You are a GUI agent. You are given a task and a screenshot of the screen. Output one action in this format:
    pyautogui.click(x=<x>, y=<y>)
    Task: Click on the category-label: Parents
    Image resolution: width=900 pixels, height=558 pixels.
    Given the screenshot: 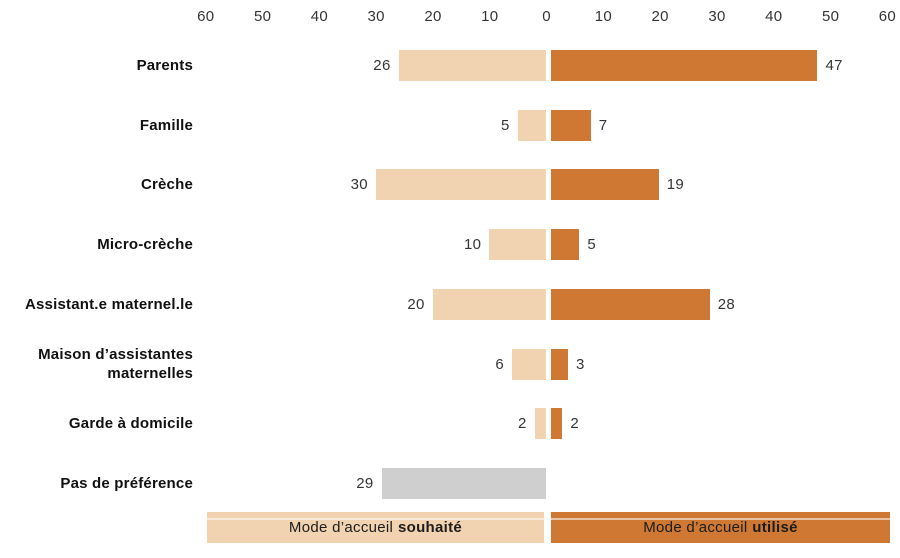 What is the action you would take?
    pyautogui.click(x=164, y=65)
    